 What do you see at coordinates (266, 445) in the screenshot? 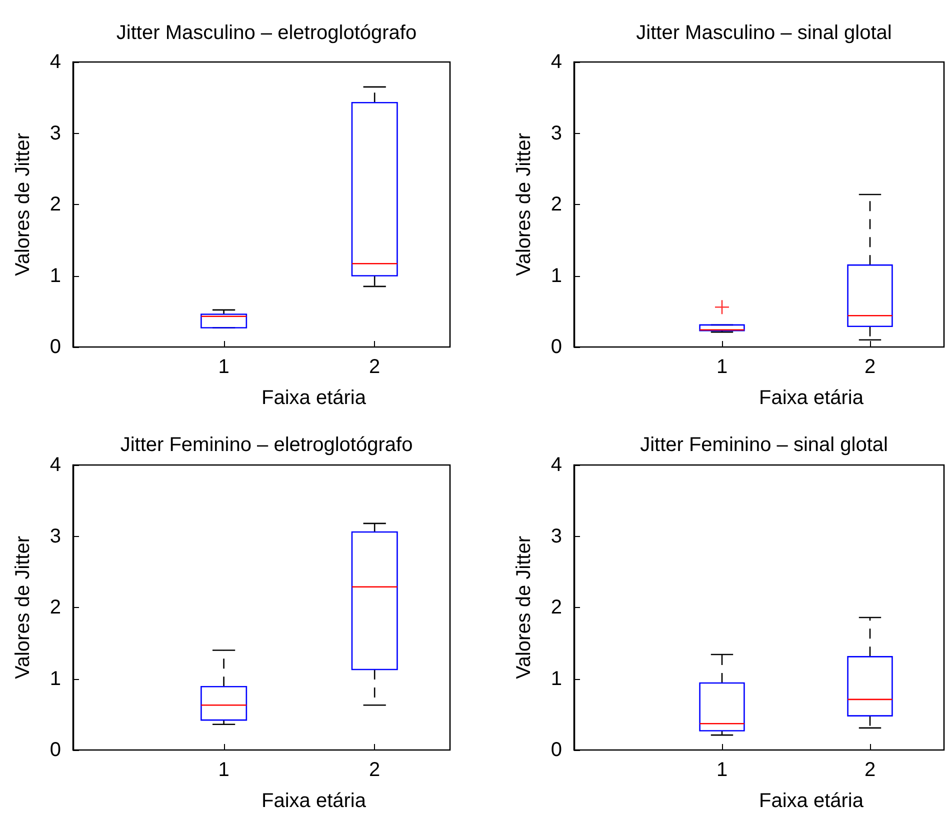
I see `chart-title: Jitter Feminino – eletroglotógrafo` at bounding box center [266, 445].